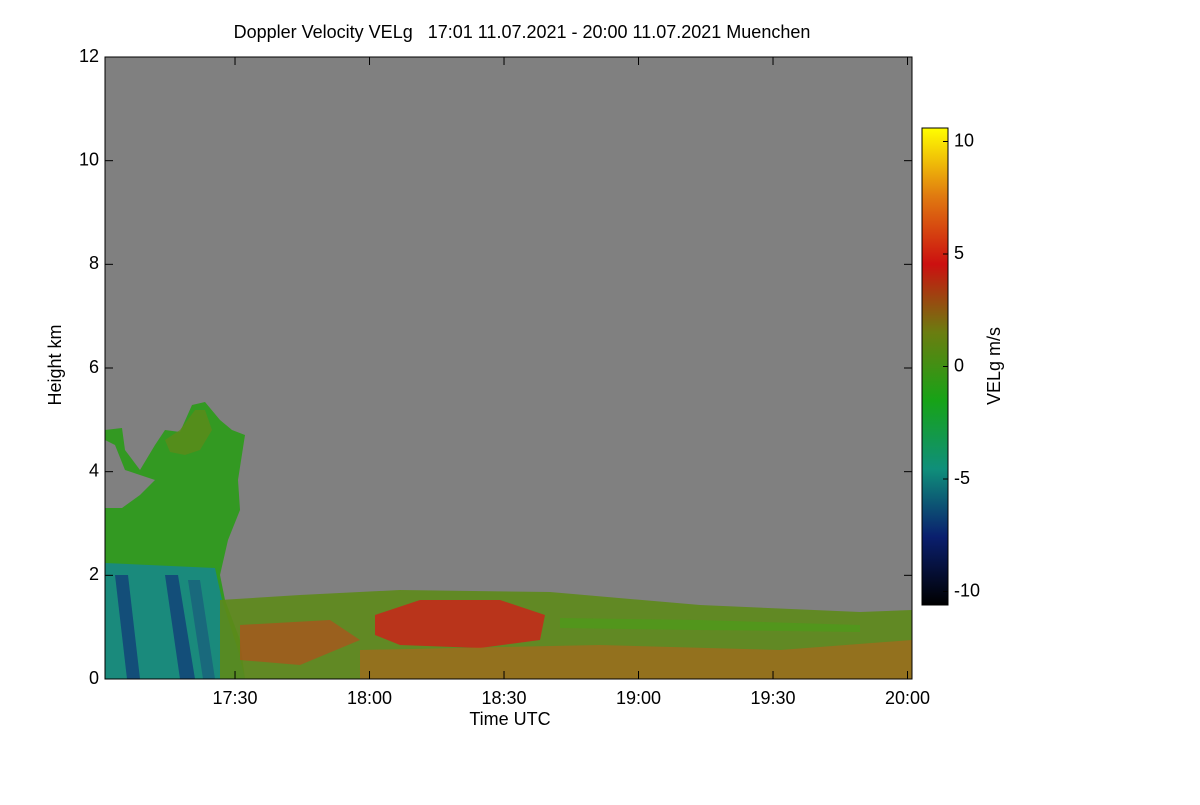  Describe the element at coordinates (94, 678) in the screenshot. I see `y-tick-label: 0` at that location.